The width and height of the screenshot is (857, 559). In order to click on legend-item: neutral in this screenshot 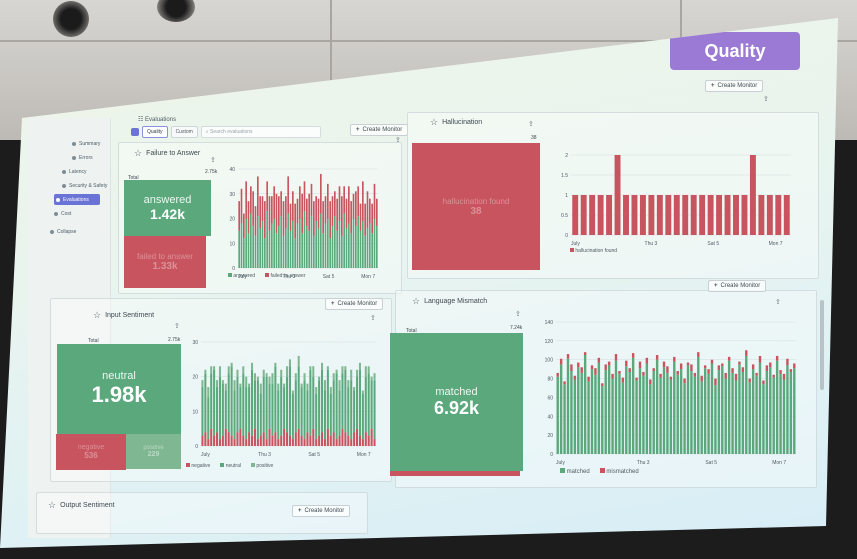, I will do `click(230, 466)`.